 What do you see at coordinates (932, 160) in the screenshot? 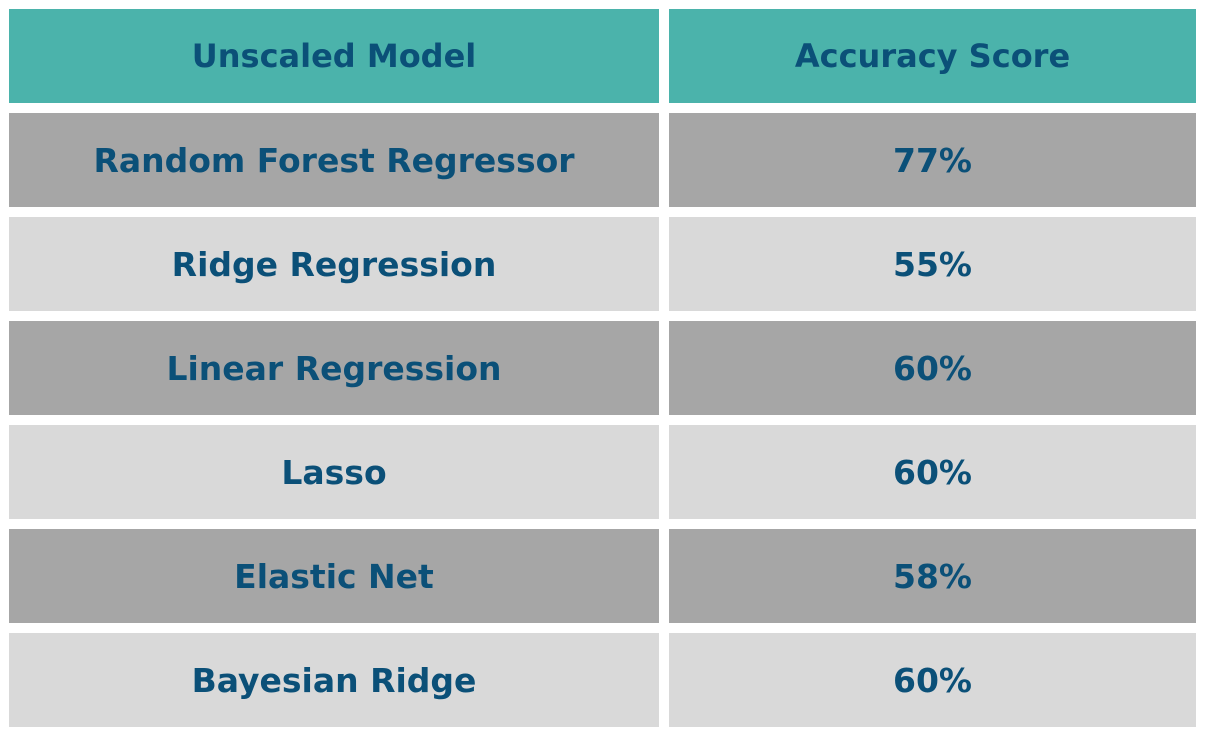
I see `accuracy-score-cell: 77%` at bounding box center [932, 160].